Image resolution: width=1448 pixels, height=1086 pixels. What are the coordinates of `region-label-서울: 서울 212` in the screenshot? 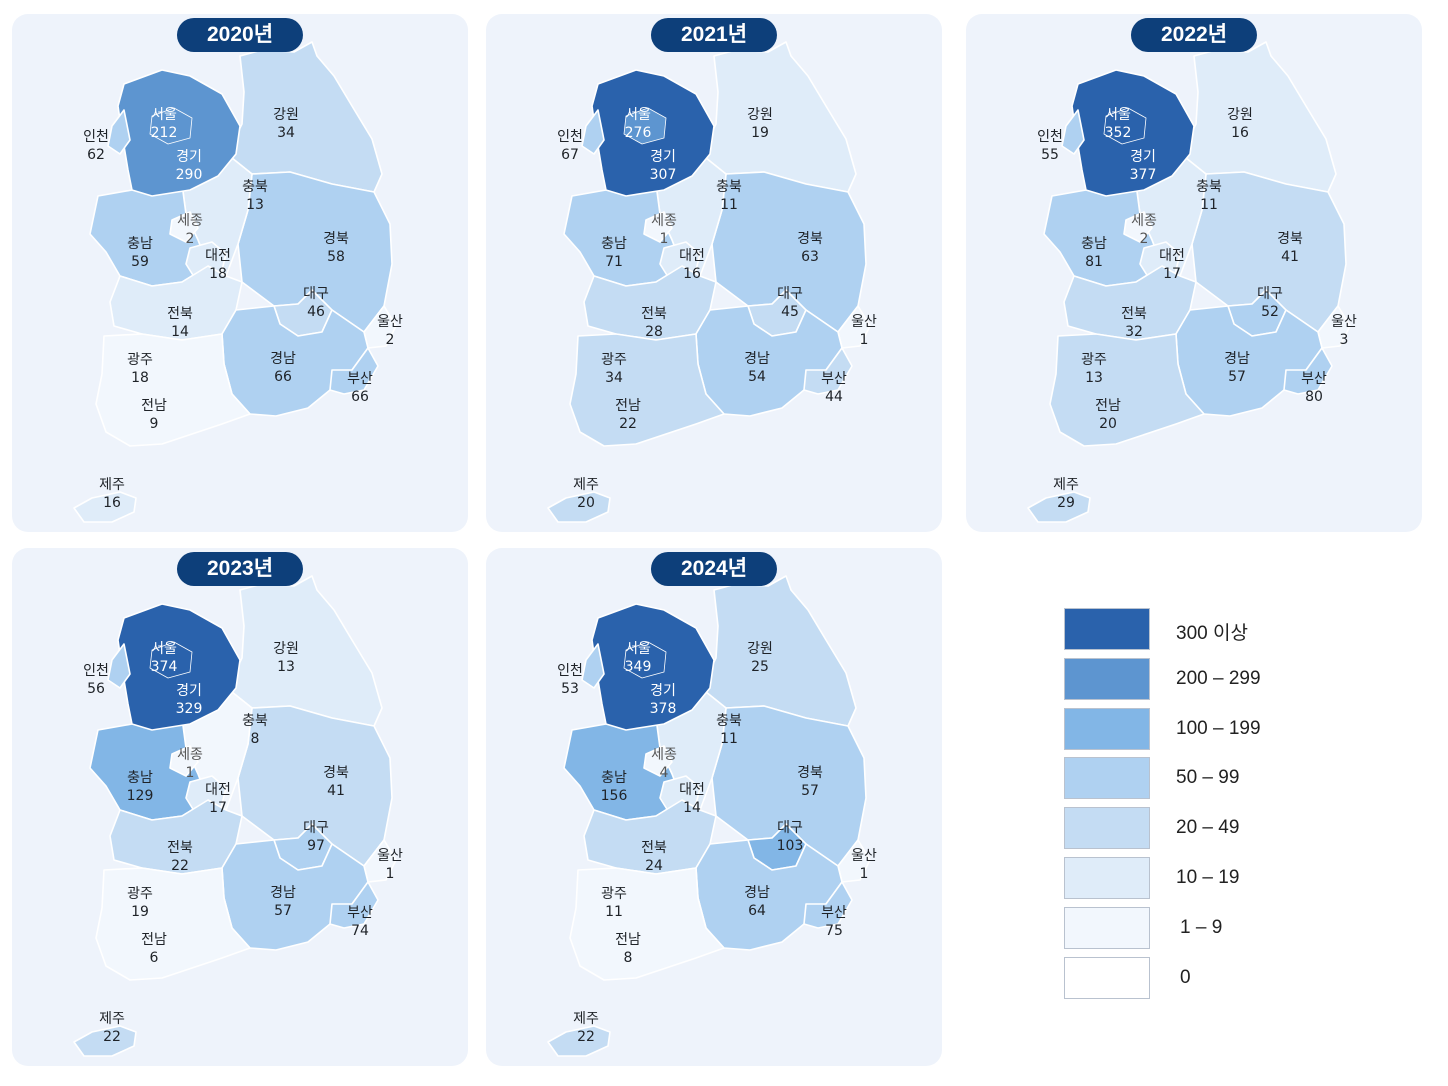 It's located at (164, 124).